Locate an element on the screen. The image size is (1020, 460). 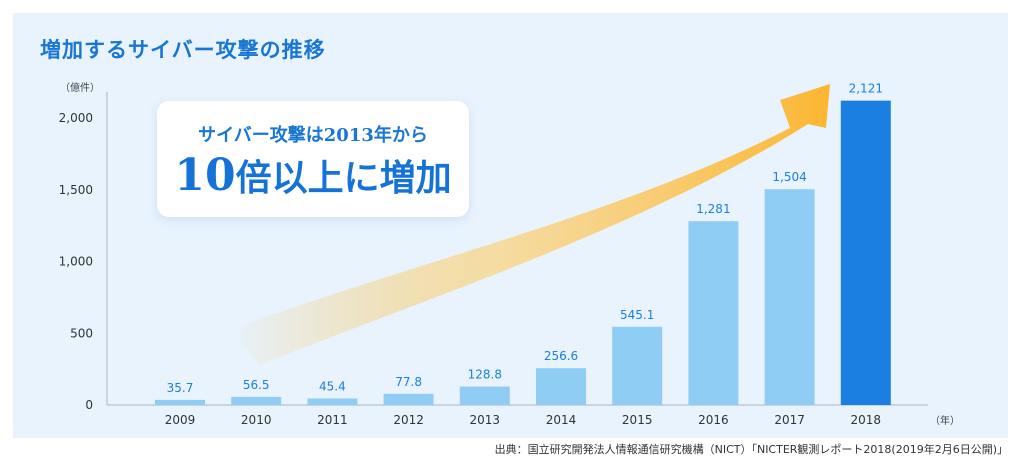
data-label-2012: 77.8 is located at coordinates (408, 382).